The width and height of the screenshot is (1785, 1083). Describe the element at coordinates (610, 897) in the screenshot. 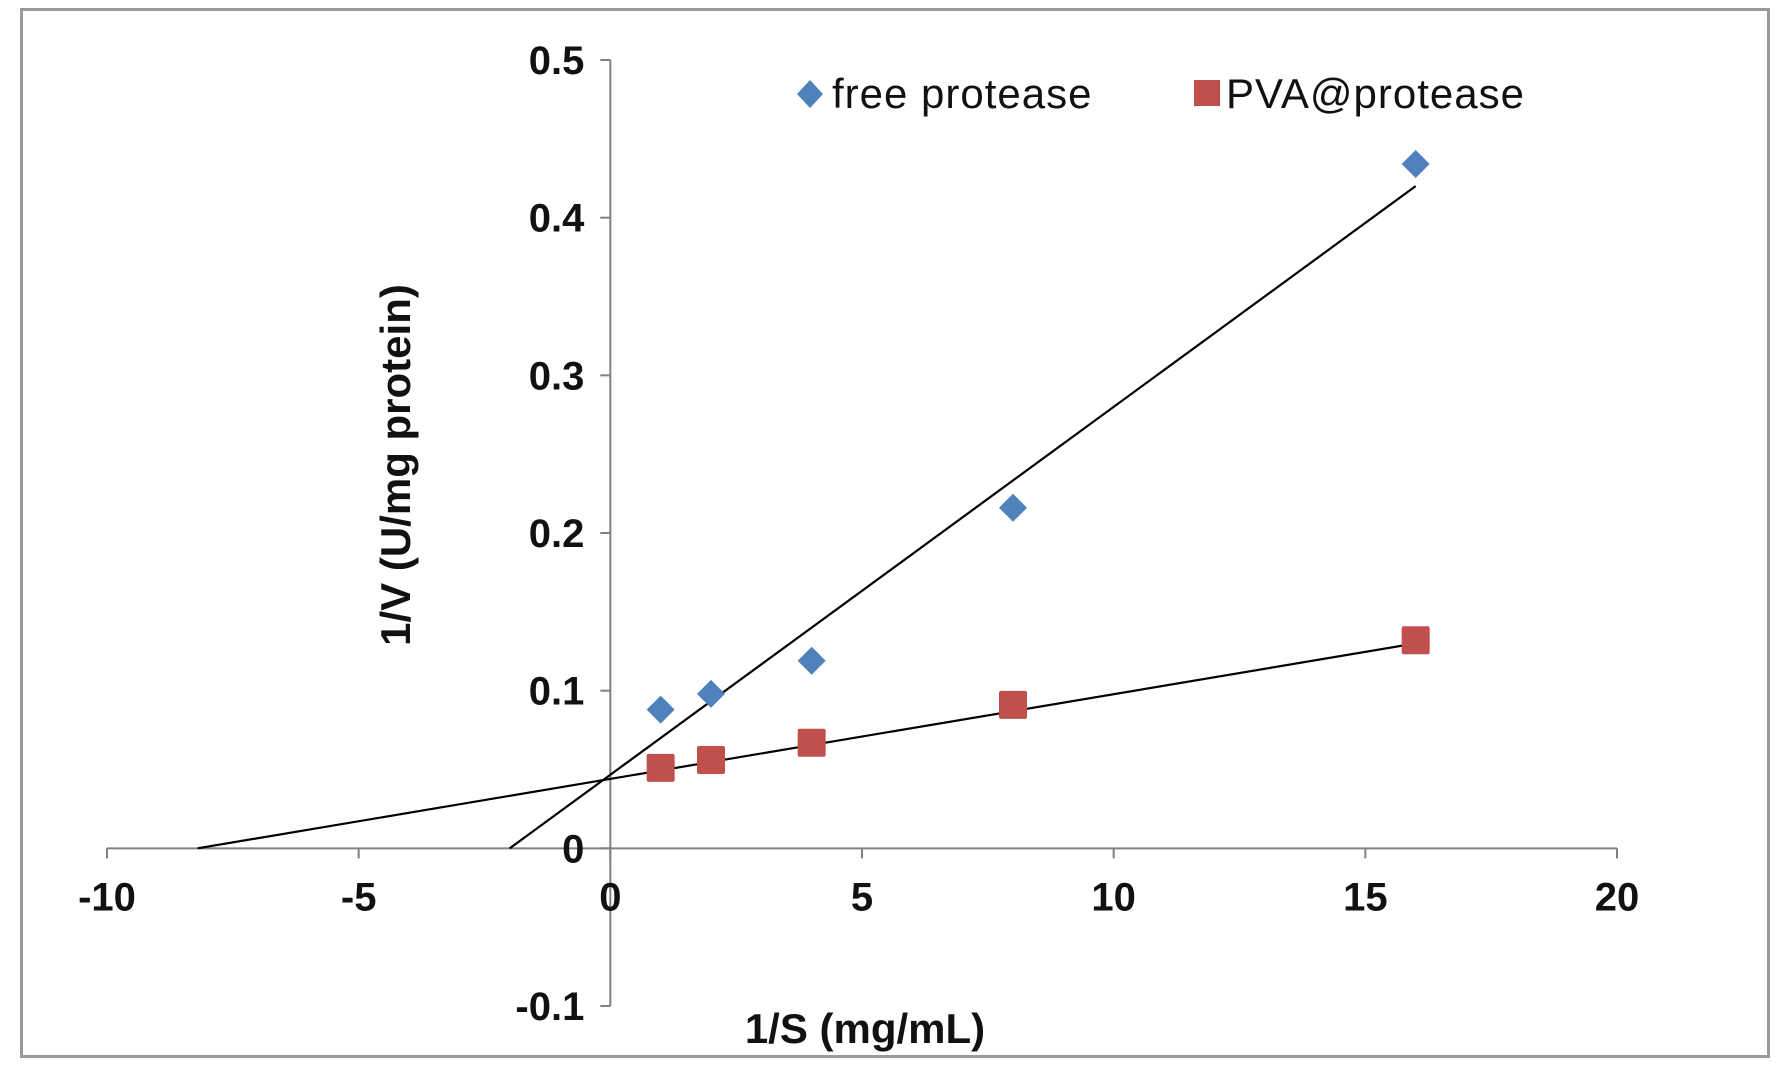

I see `x-tick-label: 0` at that location.